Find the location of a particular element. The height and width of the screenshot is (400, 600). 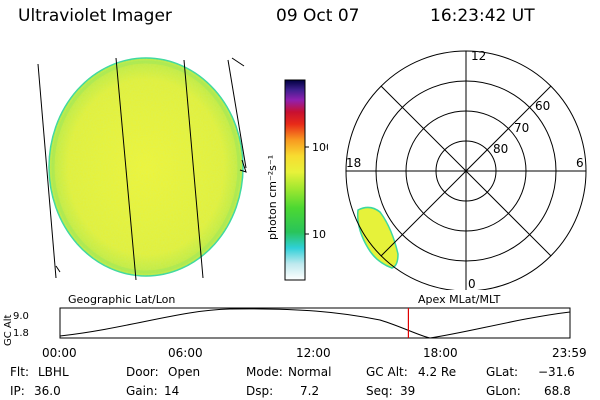

glat-label: GLat: is located at coordinates (502, 372).